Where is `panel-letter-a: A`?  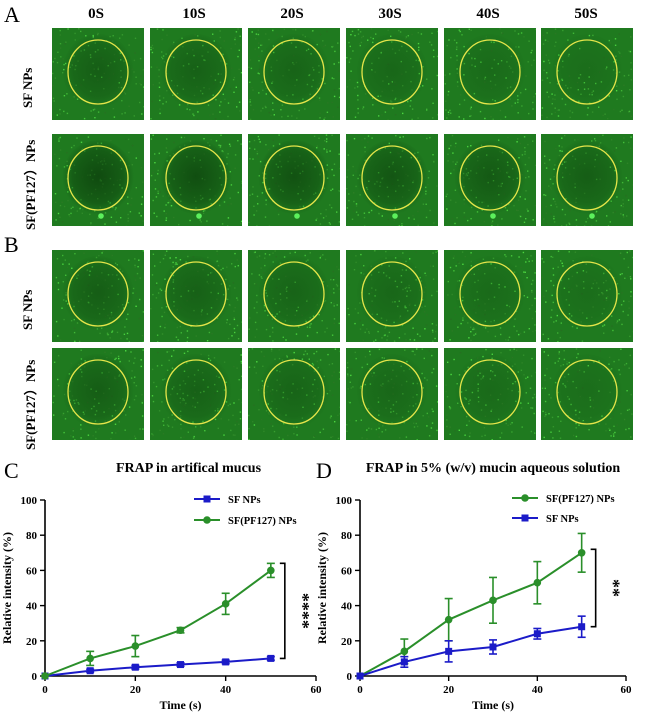 panel-letter-a: A is located at coordinates (12, 14).